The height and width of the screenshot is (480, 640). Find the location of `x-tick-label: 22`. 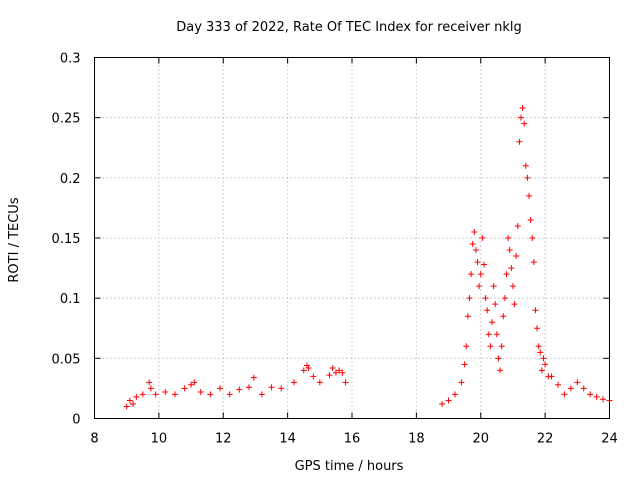

x-tick-label: 22 is located at coordinates (545, 439).